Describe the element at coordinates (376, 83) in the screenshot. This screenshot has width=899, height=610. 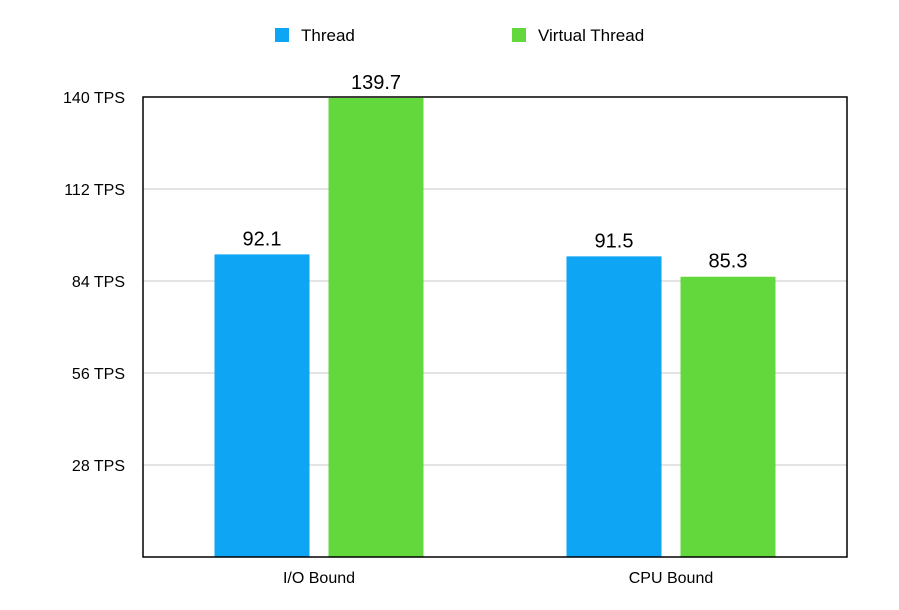
I see `data-label: 139.7` at that location.